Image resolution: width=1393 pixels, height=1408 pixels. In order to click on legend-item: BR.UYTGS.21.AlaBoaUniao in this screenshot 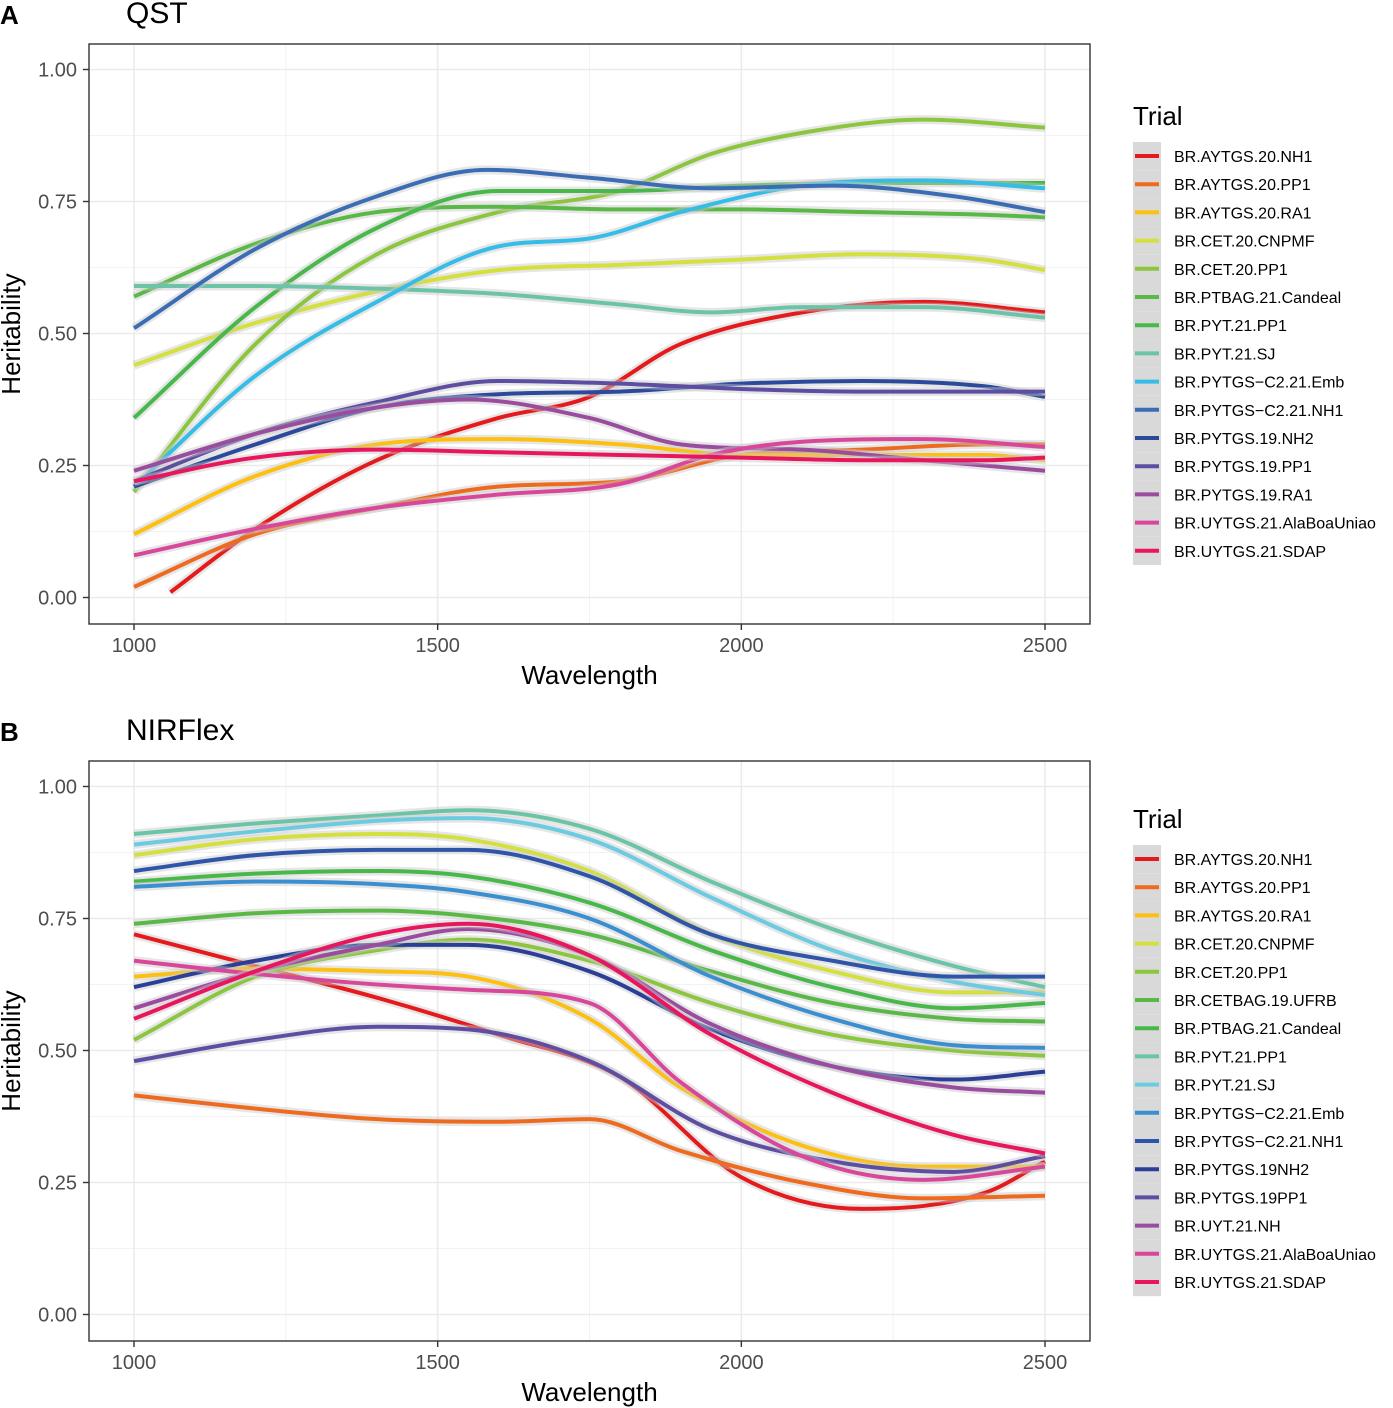, I will do `click(1254, 1253)`.